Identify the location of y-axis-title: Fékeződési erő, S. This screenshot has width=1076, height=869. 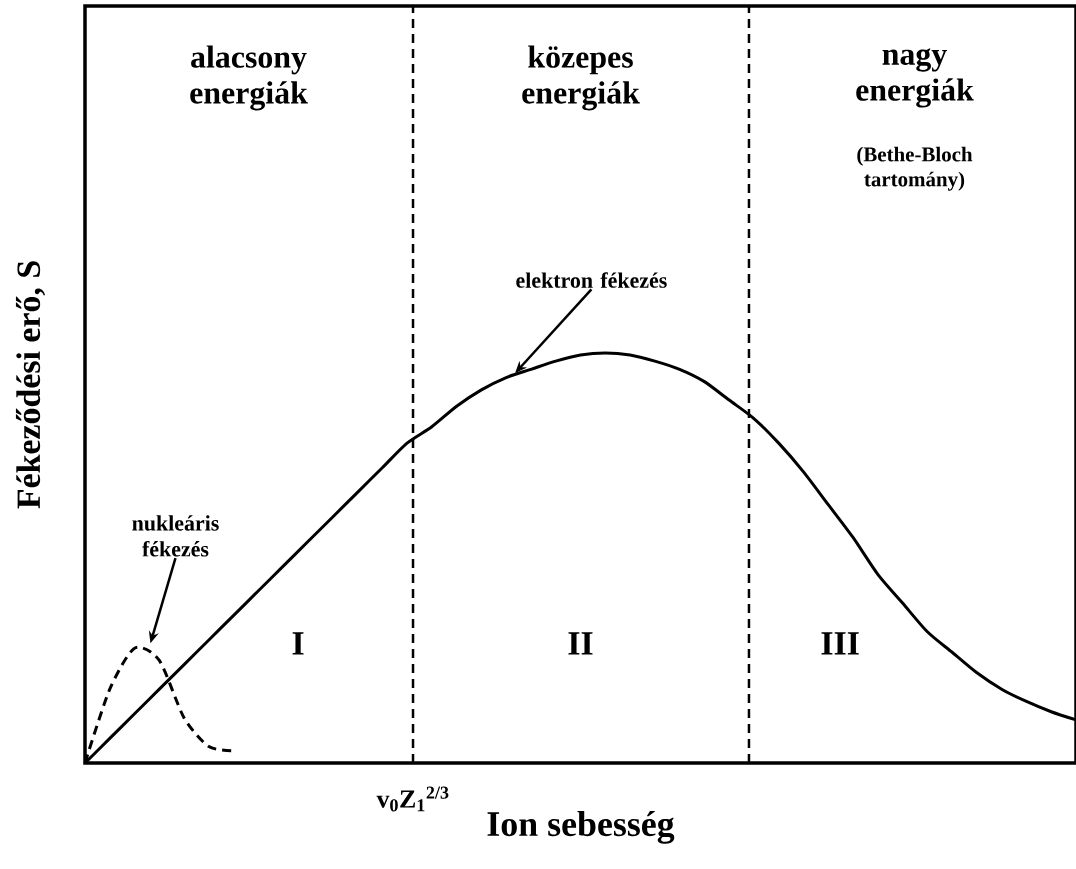
(30, 385).